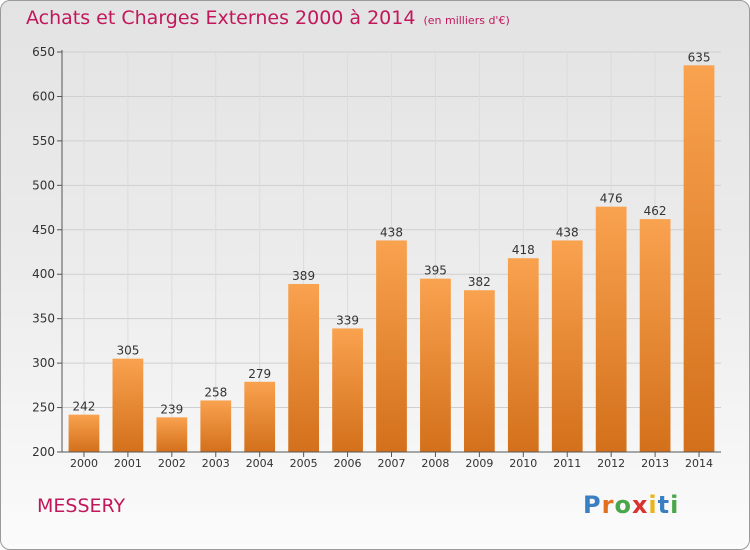 The image size is (750, 550). What do you see at coordinates (611, 463) in the screenshot?
I see `x-tick-label: 2012` at bounding box center [611, 463].